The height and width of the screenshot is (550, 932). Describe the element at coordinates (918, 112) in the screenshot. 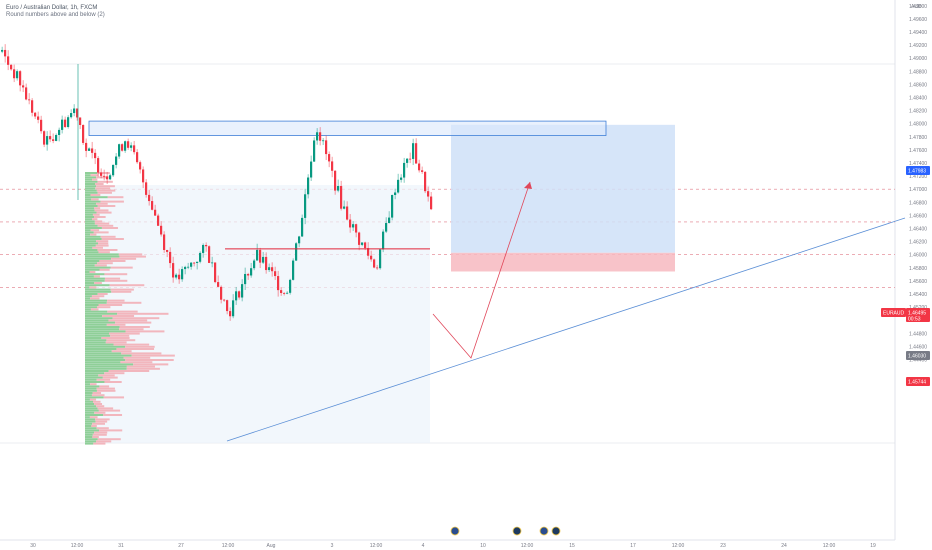

I see `price-tick-label: 1.48200` at that location.